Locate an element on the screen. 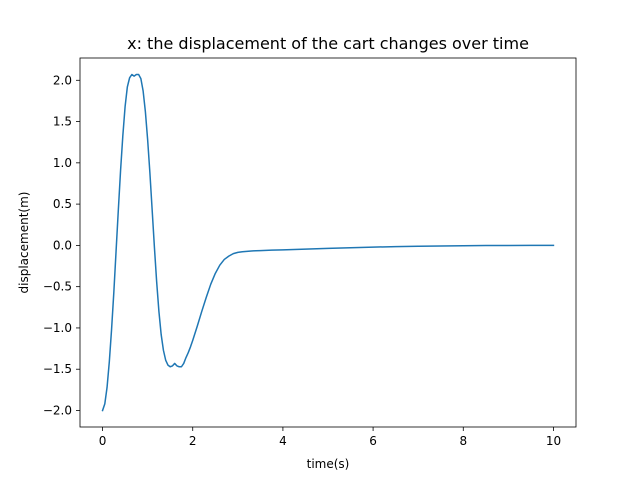 The image size is (640, 480). y-tick-label: 2.0 is located at coordinates (62, 80).